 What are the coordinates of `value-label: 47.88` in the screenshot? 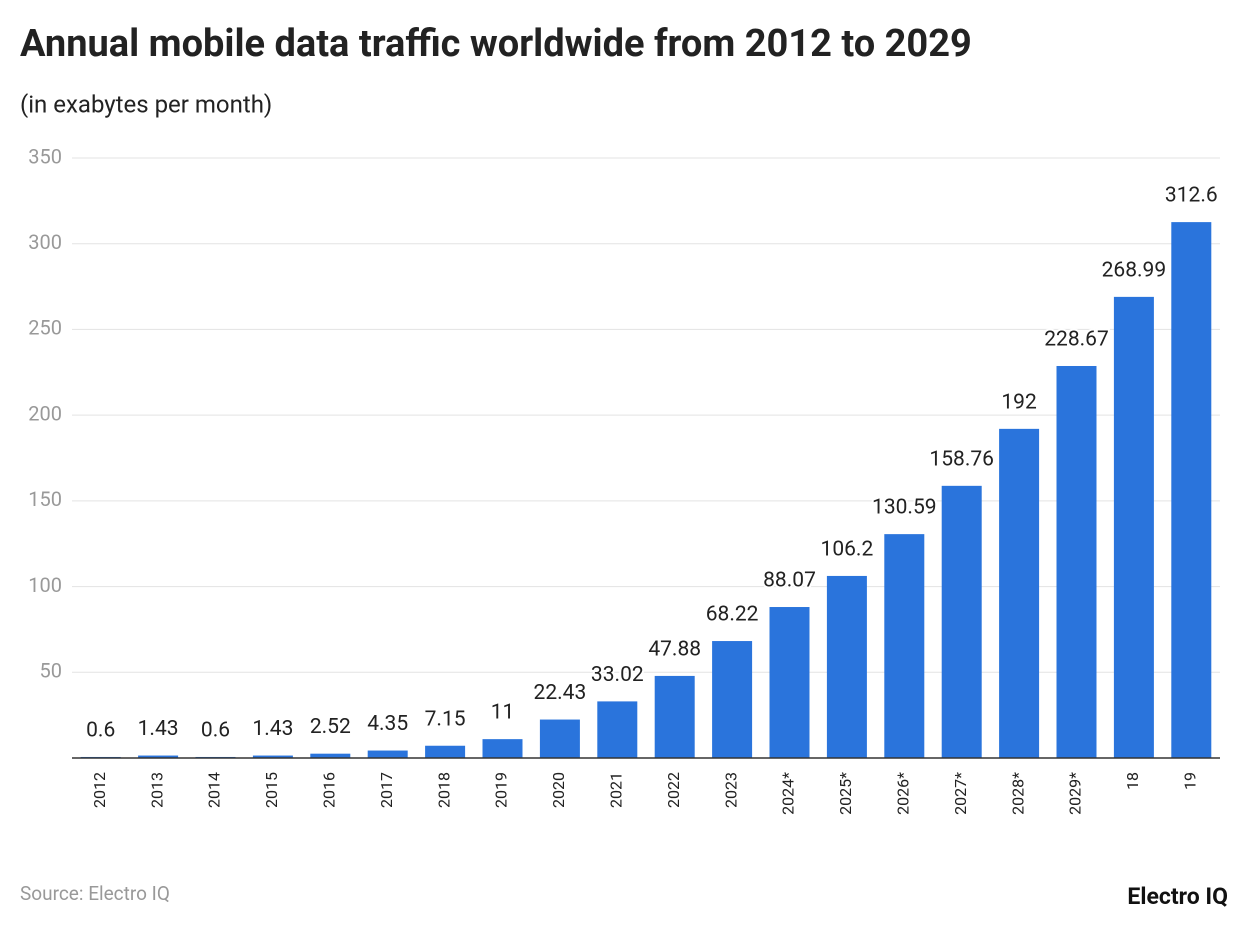 It's located at (674, 649).